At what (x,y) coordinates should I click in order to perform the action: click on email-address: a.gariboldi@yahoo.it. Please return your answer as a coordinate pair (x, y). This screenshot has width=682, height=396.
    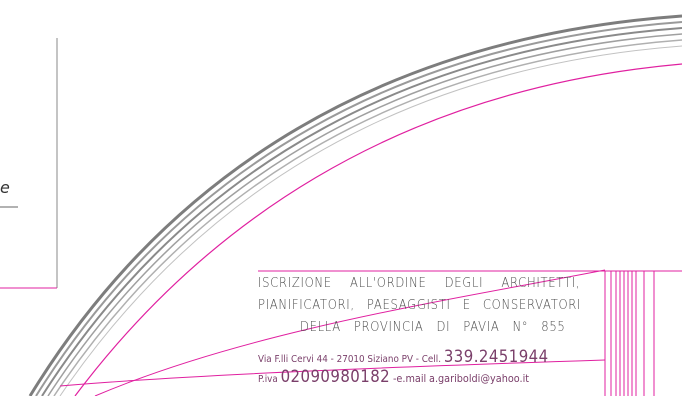
    Looking at the image, I should click on (479, 378).